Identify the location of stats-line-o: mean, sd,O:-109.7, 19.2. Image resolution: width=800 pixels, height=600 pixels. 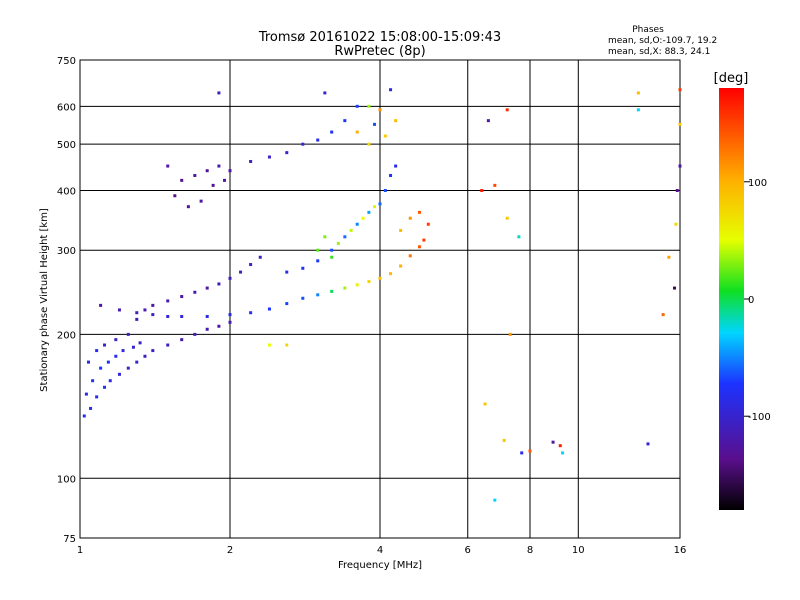
(662, 41).